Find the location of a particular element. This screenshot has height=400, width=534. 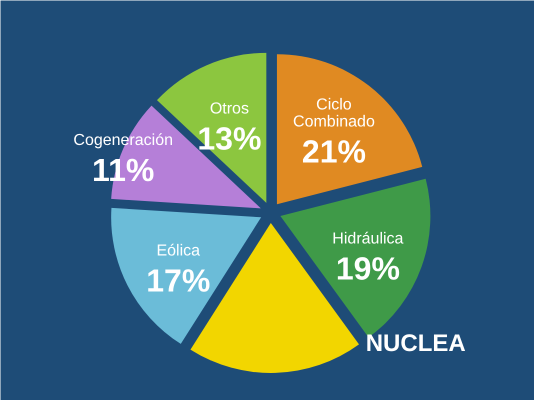

slice-label: Ciclo Combinado is located at coordinates (334, 113).